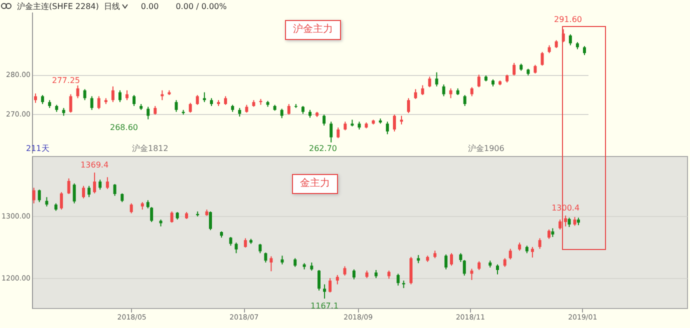 The image size is (690, 328). What do you see at coordinates (66, 81) in the screenshot?
I see `annotation: 277.25` at bounding box center [66, 81].